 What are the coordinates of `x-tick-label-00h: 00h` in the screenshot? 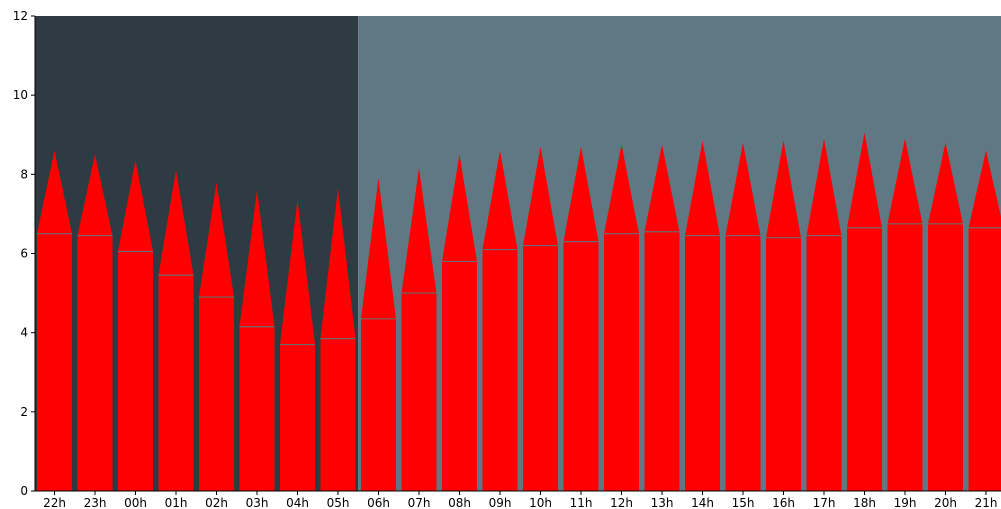 It's located at (135, 502).